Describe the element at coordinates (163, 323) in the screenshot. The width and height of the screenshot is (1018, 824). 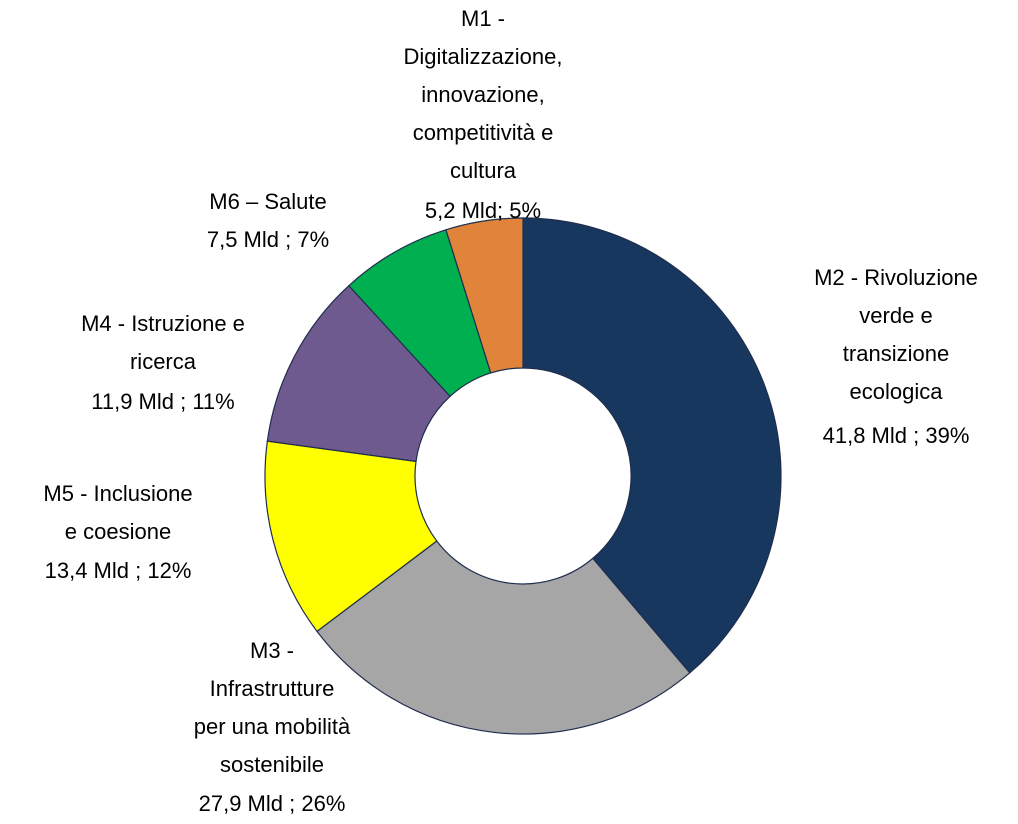
I see `category-label: M4 - Istruzione e` at that location.